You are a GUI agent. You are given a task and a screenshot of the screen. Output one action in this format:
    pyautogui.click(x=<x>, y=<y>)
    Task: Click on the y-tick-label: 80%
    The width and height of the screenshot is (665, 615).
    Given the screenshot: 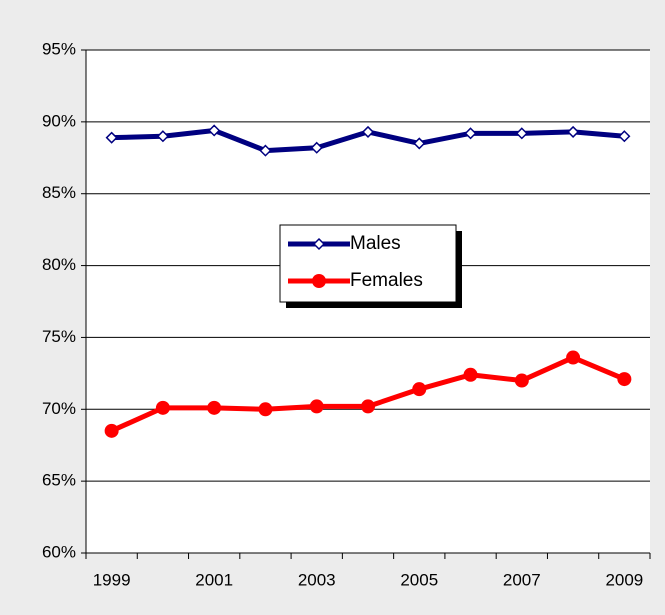 What is the action you would take?
    pyautogui.click(x=59, y=264)
    